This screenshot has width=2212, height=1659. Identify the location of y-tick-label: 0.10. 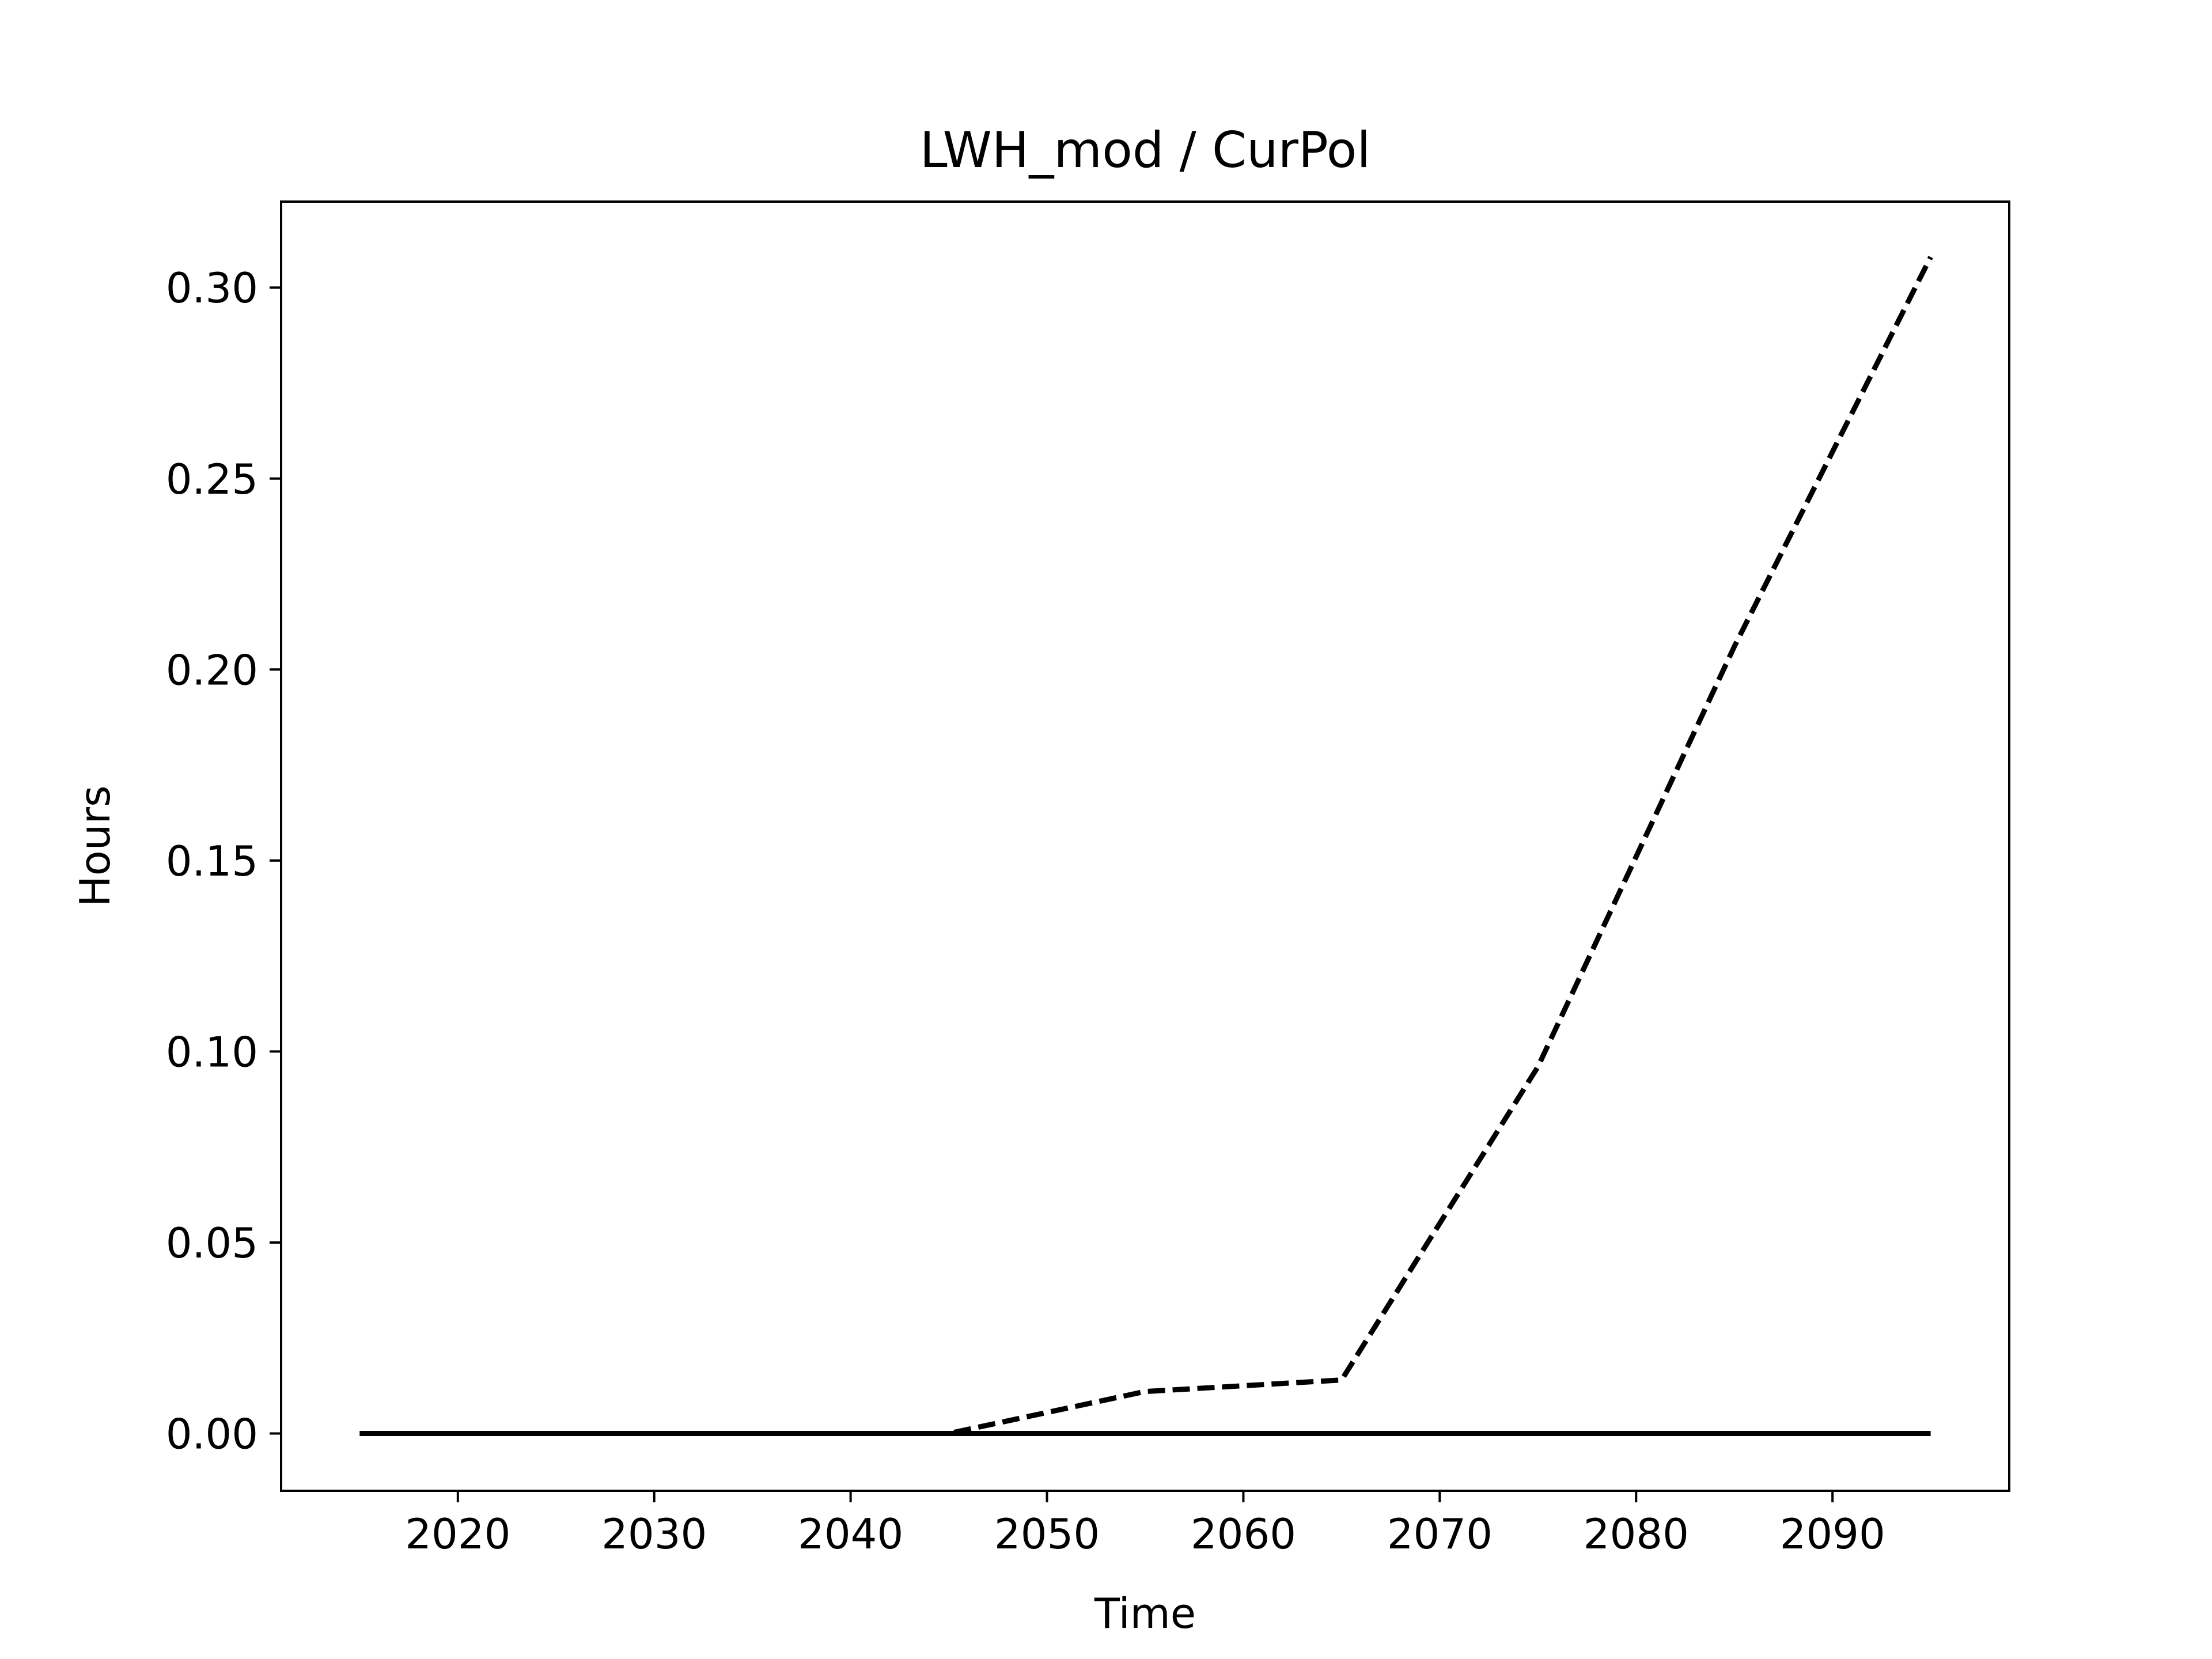
(212, 1052).